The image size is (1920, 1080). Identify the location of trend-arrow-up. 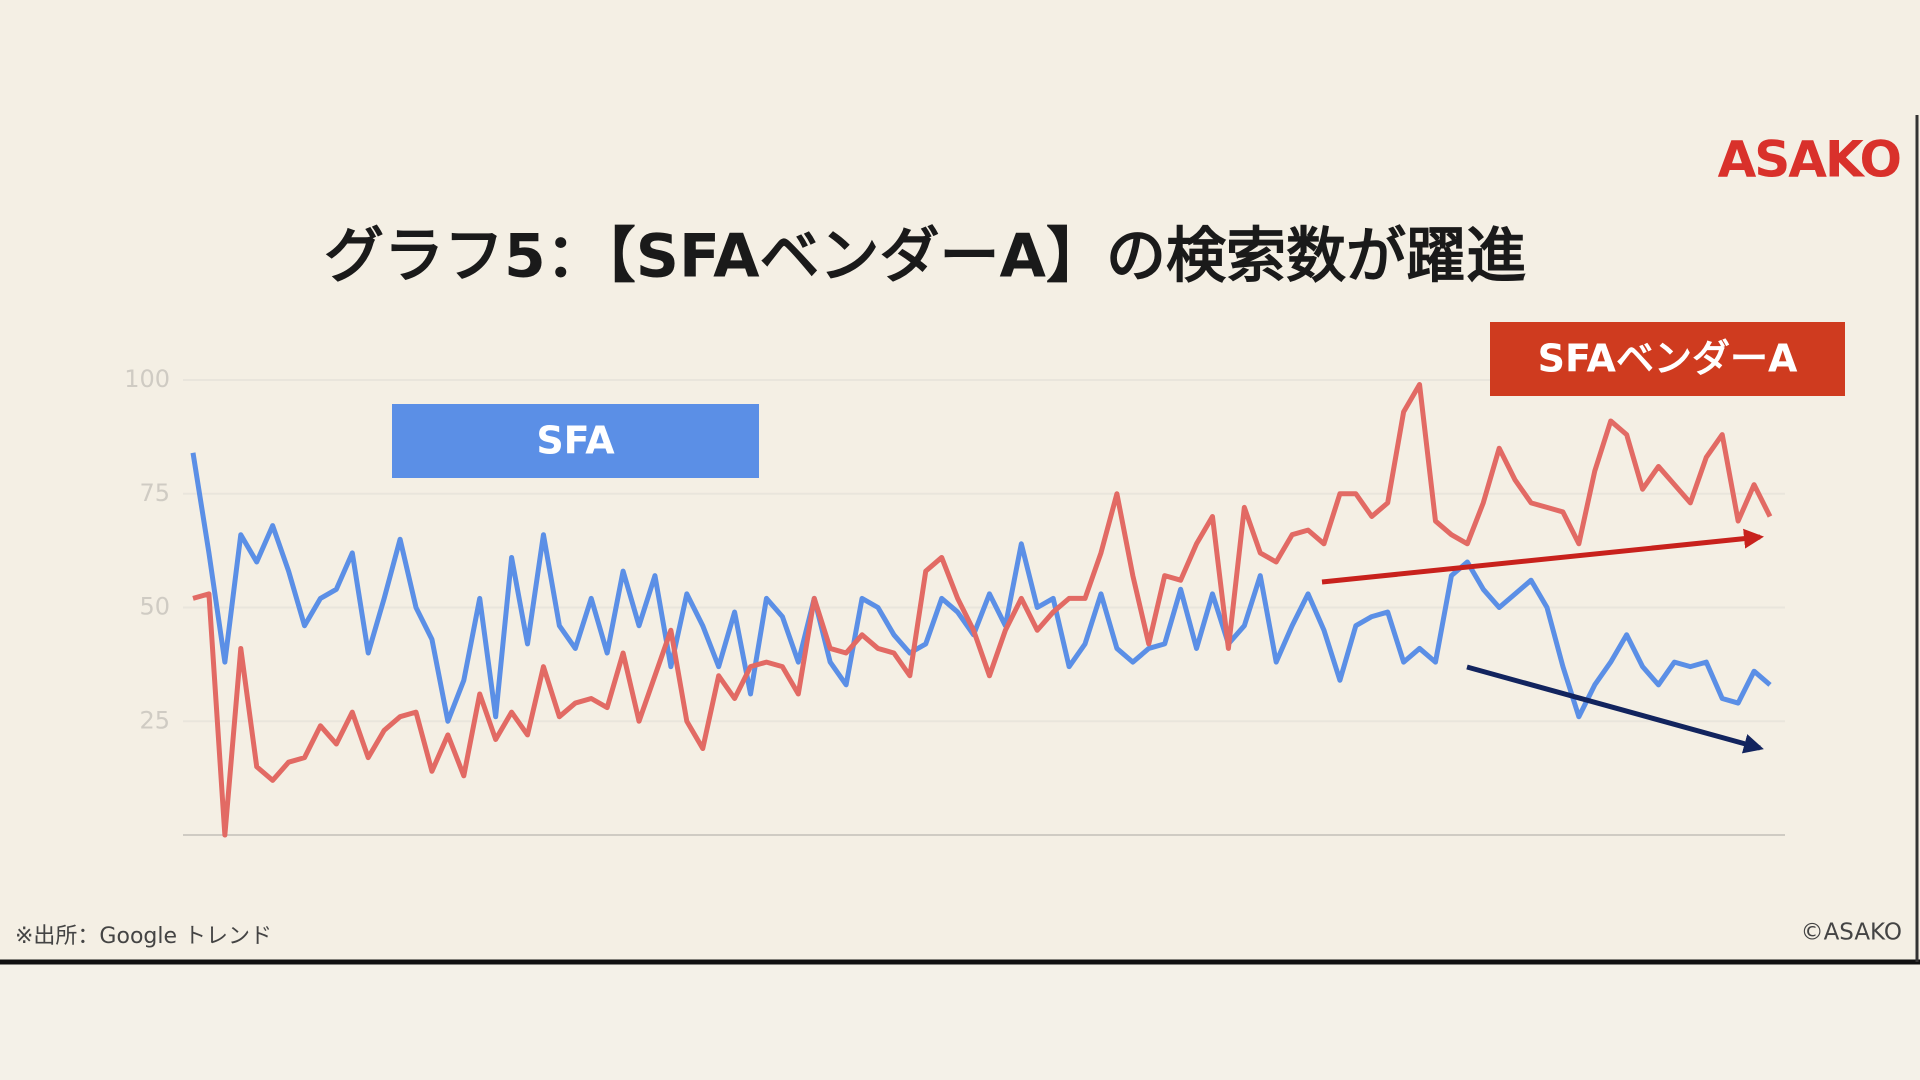
(1542, 556).